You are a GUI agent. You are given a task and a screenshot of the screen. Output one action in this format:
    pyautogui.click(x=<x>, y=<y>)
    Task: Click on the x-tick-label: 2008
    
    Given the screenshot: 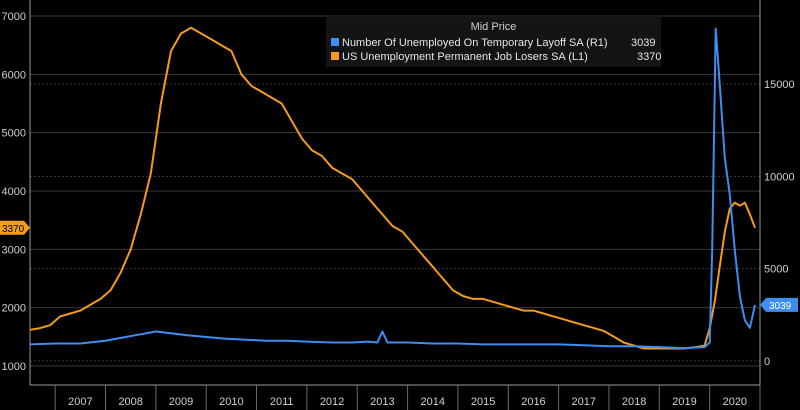 What is the action you would take?
    pyautogui.click(x=130, y=402)
    